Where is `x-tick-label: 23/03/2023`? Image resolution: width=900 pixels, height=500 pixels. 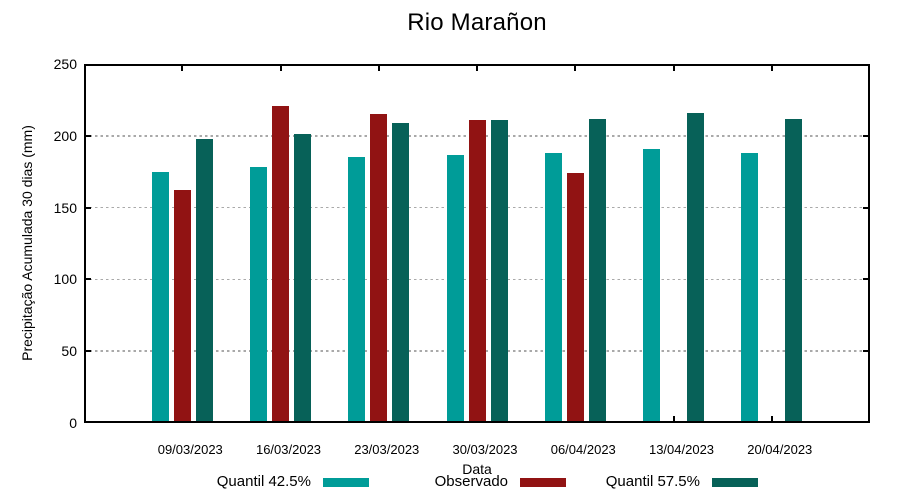 x-tick-label: 23/03/2023 is located at coordinates (387, 449).